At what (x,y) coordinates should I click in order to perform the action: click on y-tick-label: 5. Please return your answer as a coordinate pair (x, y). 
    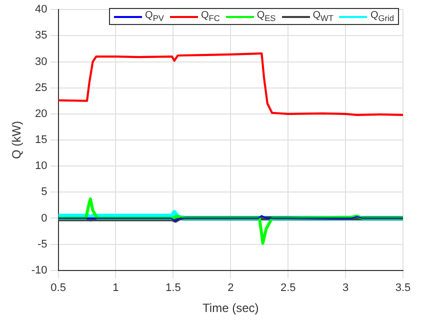
    Looking at the image, I should click on (44, 192).